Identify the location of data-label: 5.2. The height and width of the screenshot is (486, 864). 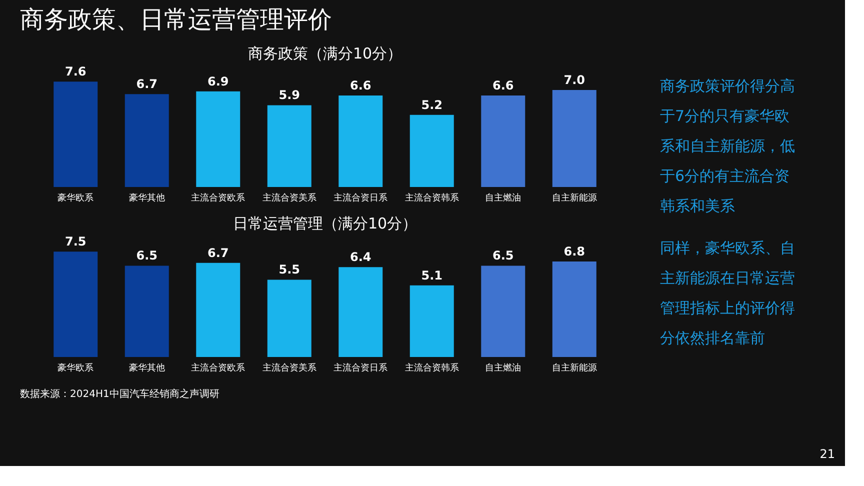
(432, 105).